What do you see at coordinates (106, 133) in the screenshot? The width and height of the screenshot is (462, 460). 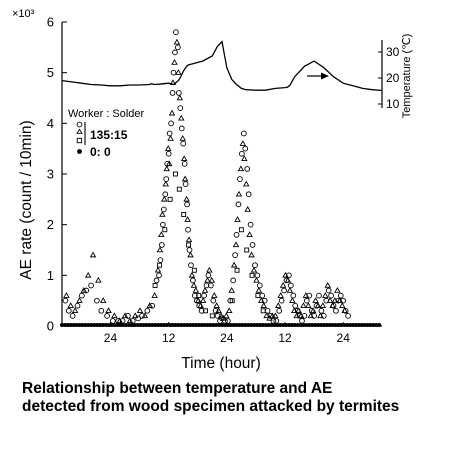 I see `legend: Worker : Solder 135:15 0: 0` at bounding box center [106, 133].